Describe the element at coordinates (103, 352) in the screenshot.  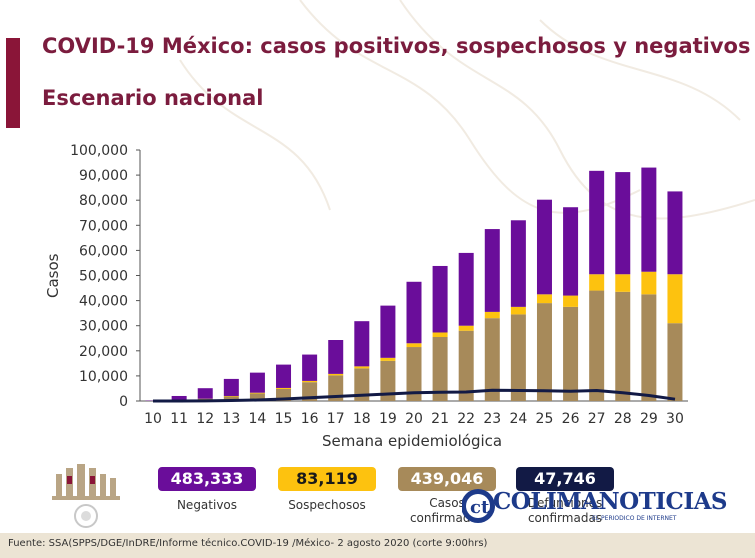
I see `y-tick-label: 20,000` at that location.